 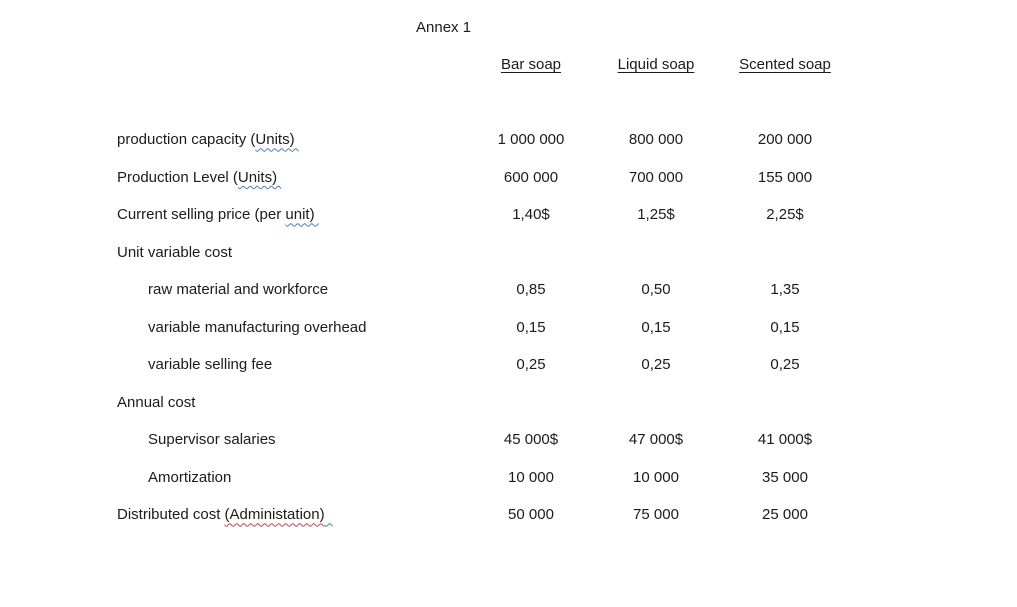 I want to click on row-label: variable manufacturing overhead, so click(x=257, y=327).